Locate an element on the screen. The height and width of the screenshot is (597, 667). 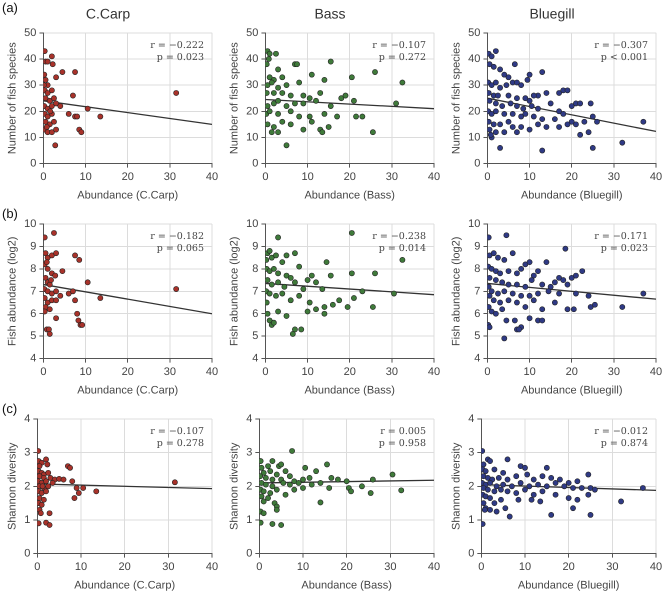
annotation: p = 0.023 is located at coordinates (180, 58).